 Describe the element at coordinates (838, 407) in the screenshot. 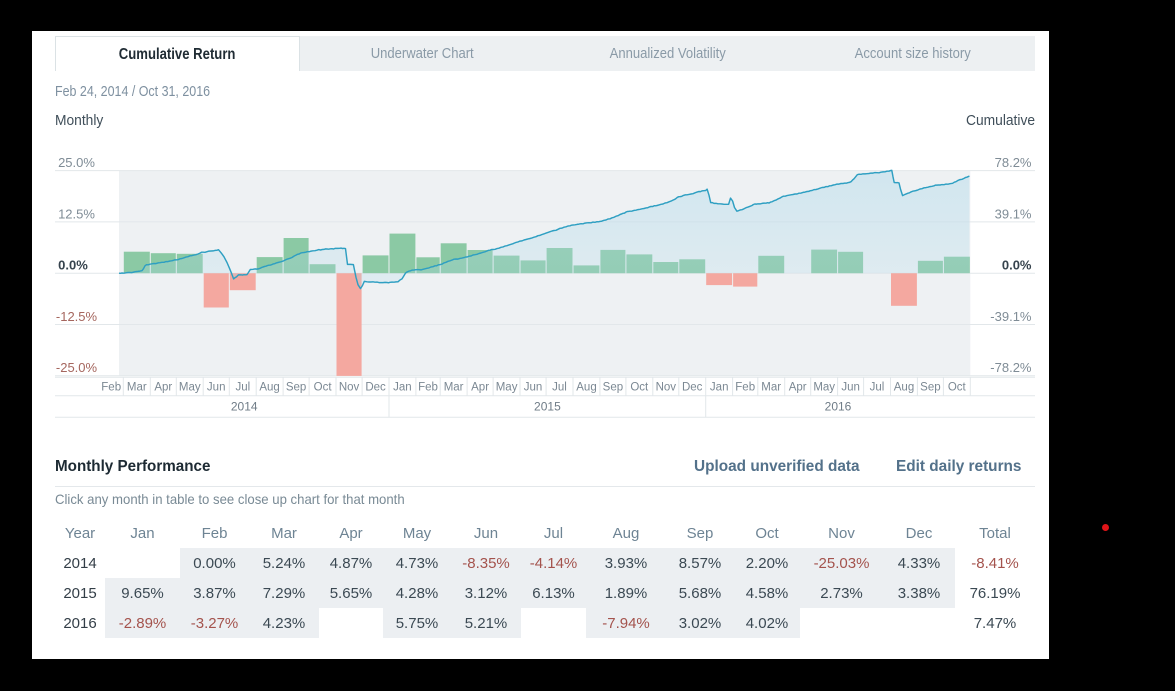

I see `svg-text: 2016` at that location.